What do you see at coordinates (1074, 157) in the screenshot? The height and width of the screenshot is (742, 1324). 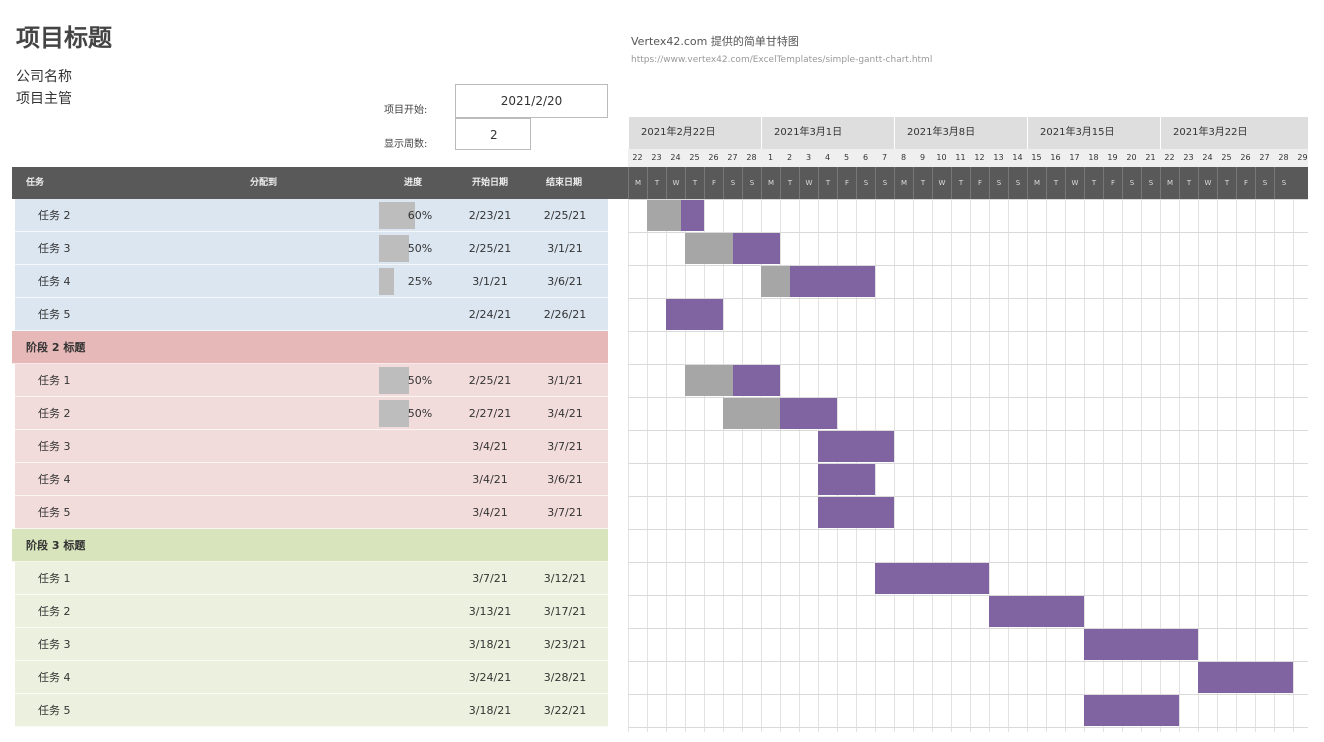 I see `day-number: 17` at bounding box center [1074, 157].